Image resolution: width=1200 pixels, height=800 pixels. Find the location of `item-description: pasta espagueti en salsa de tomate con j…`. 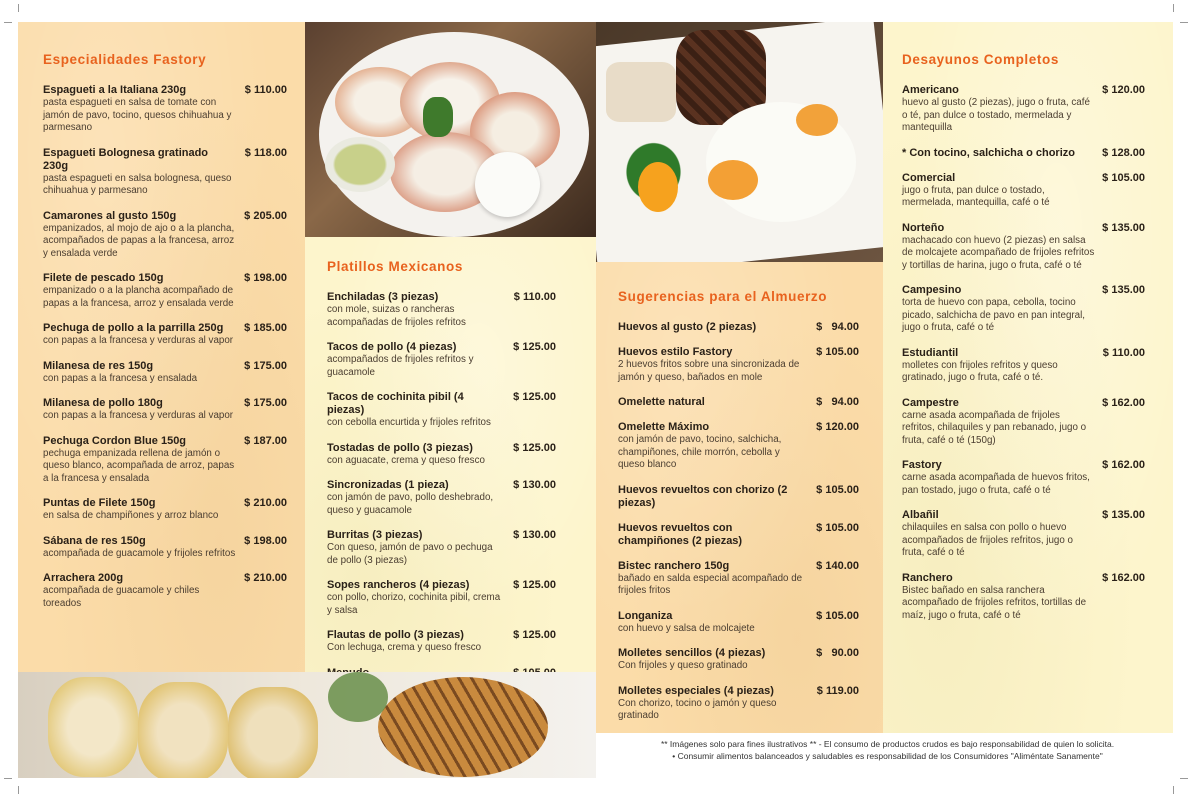

item-description: pasta espagueti en salsa de tomate con j… is located at coordinates (137, 115).